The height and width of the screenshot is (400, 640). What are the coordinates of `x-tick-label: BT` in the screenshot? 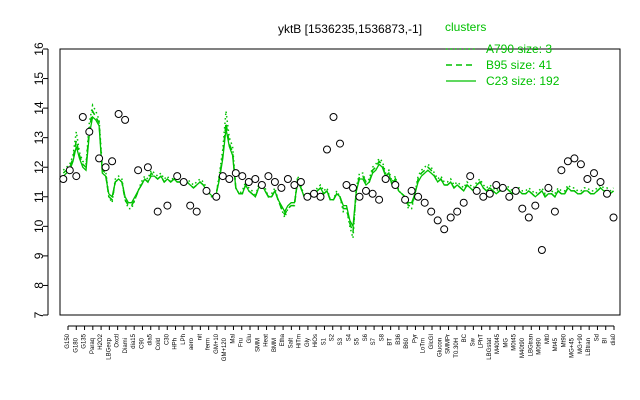 It's located at (391, 342).